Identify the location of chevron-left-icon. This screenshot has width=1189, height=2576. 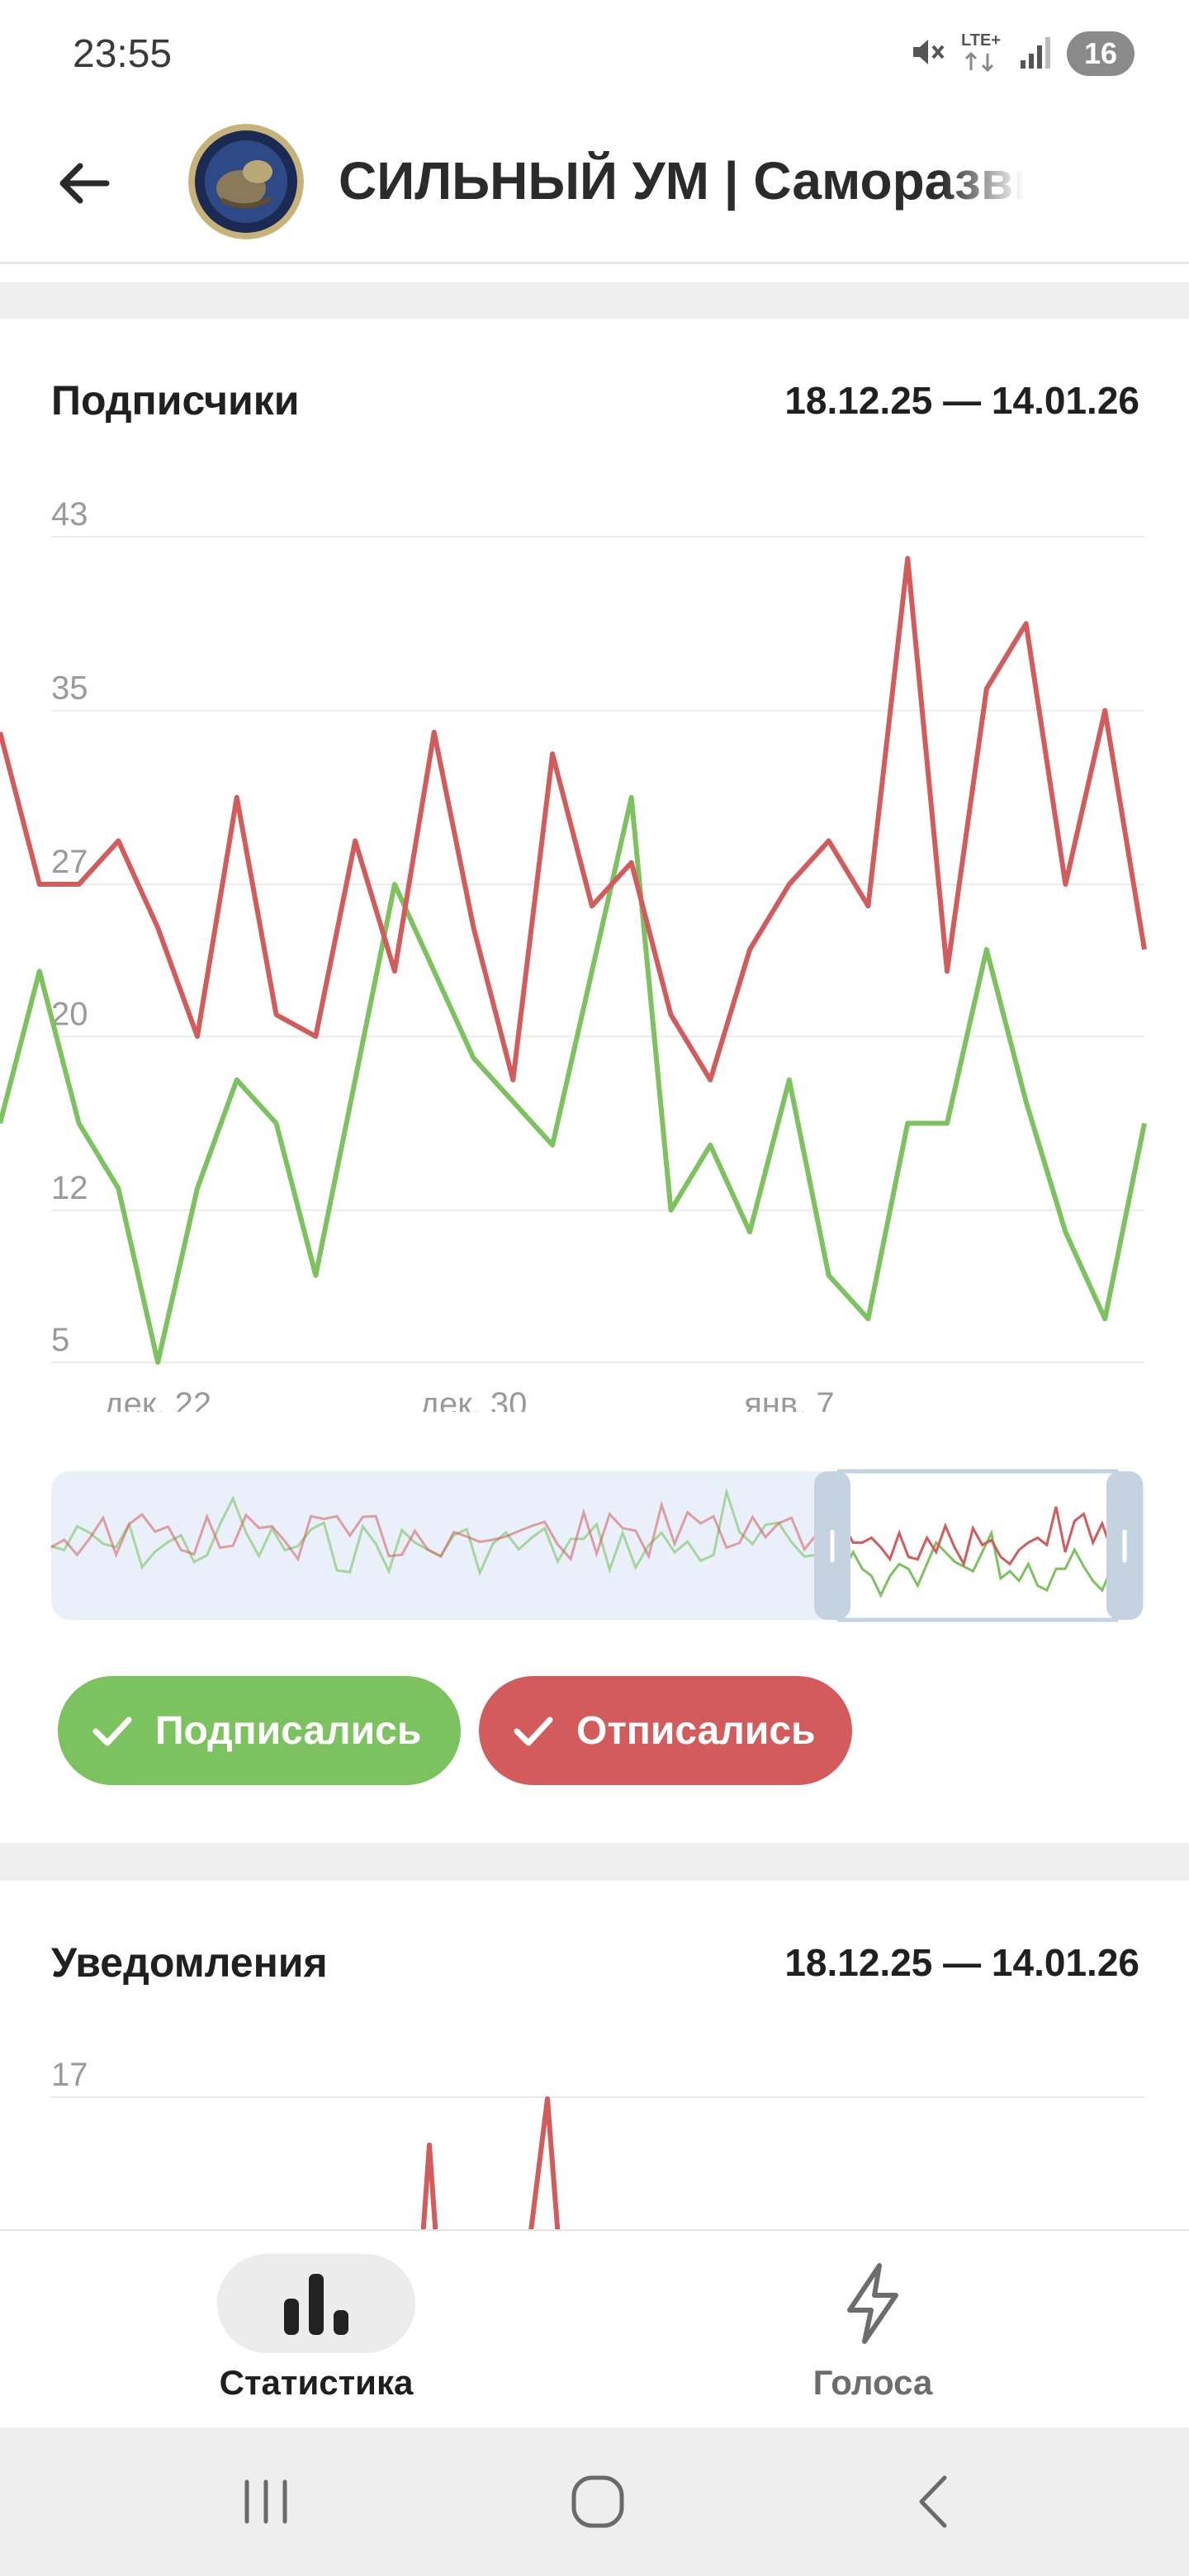
(933, 2501).